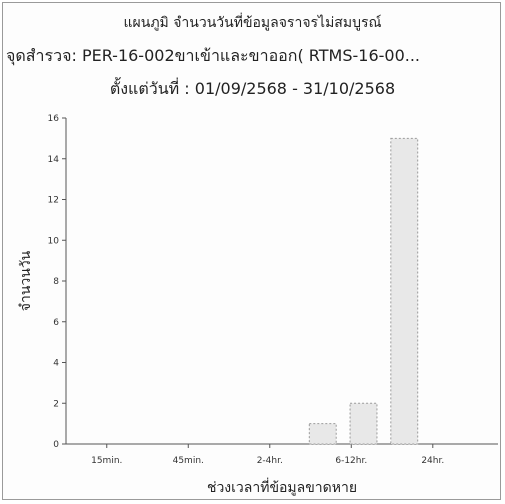  Describe the element at coordinates (188, 461) in the screenshot. I see `x-tick-label: 45min.` at that location.